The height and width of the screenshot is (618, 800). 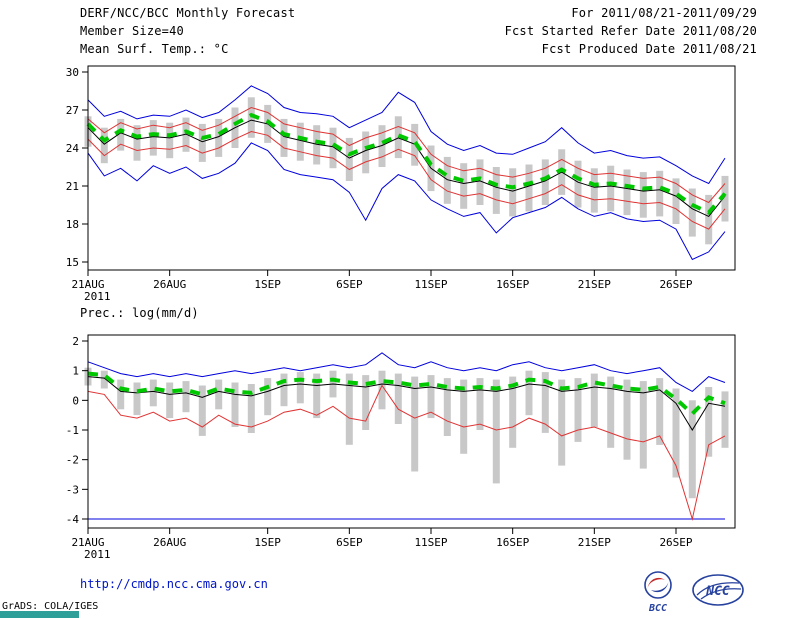 I want to click on y-tick-label: 15, so click(x=72, y=262).